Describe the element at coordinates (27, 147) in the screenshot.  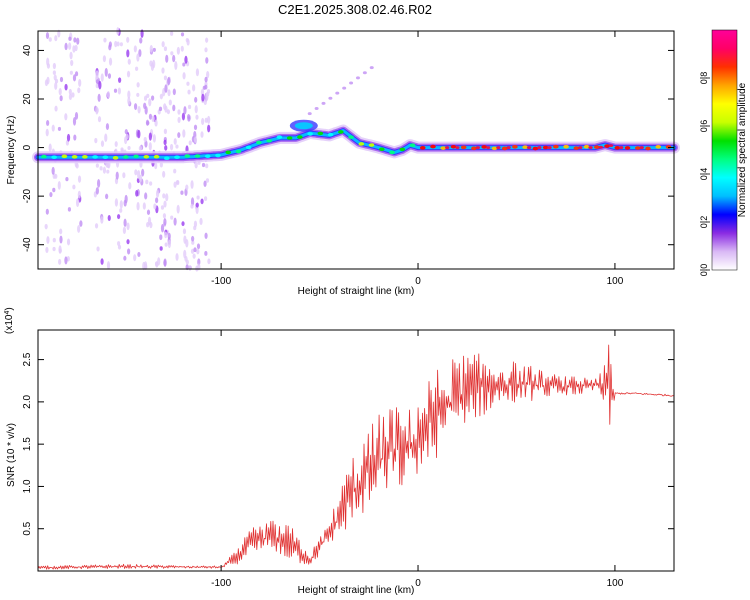
I see `spectrogram-ytick-label: 0` at that location.